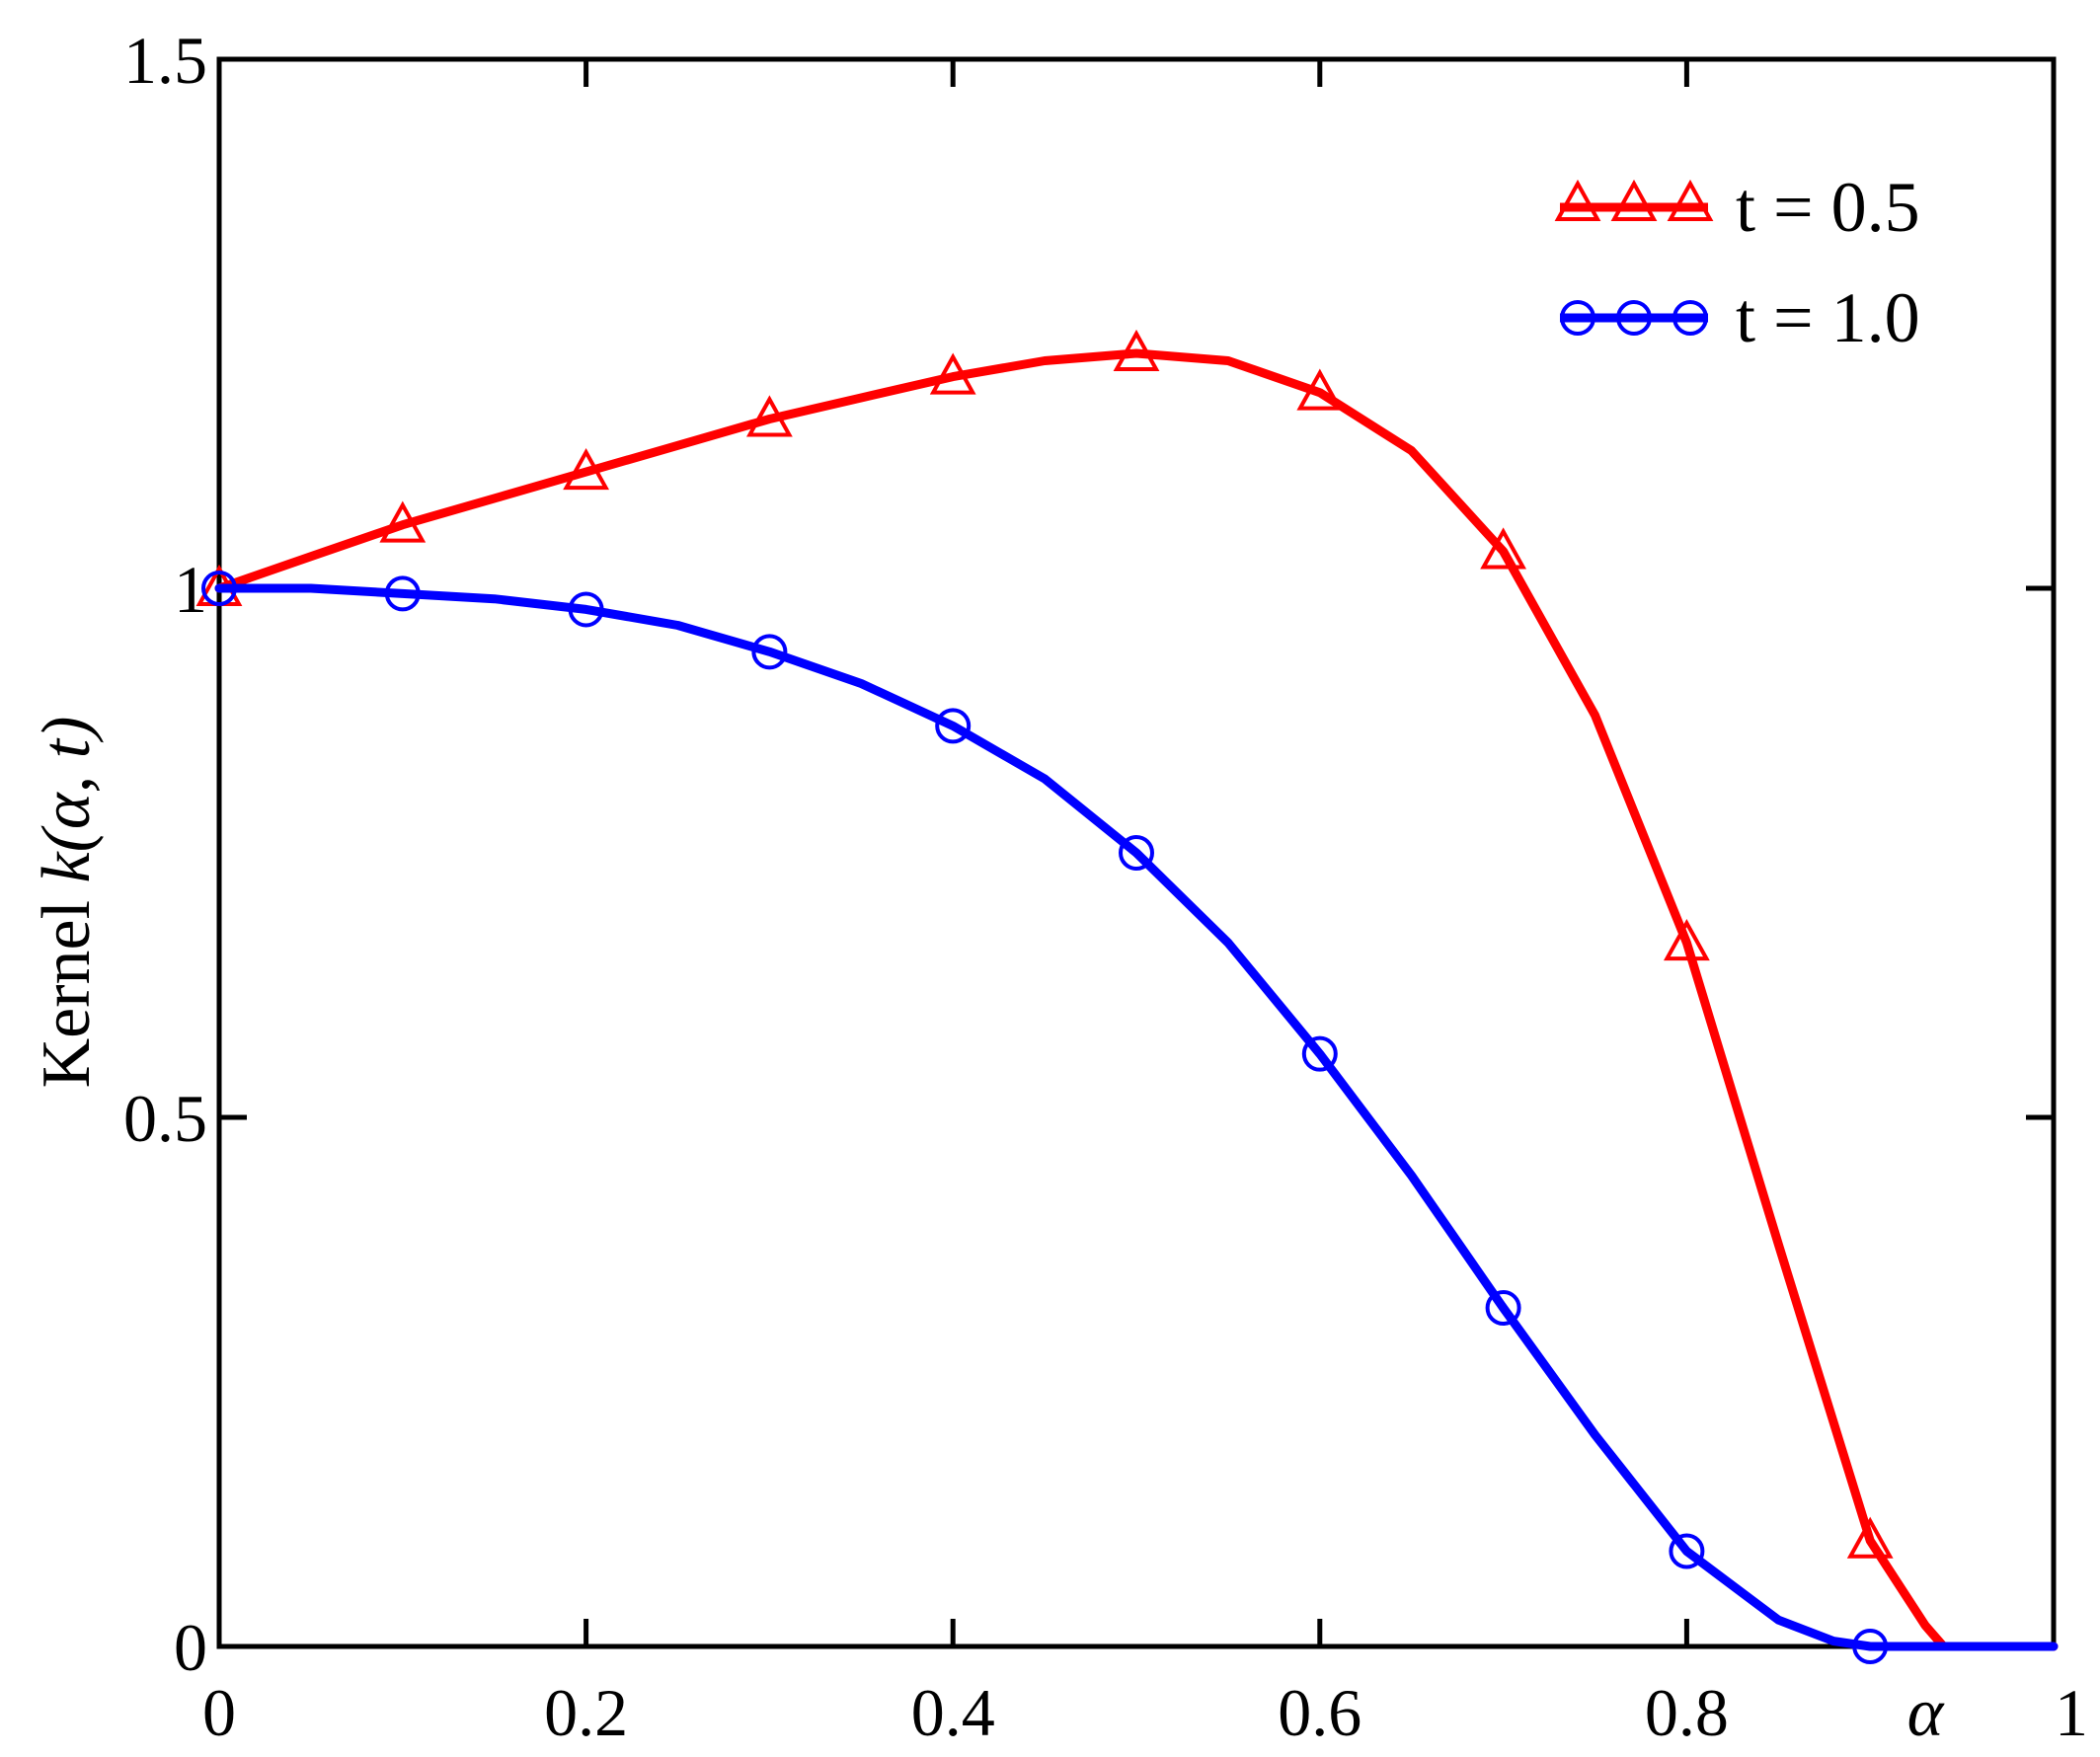 The width and height of the screenshot is (2100, 1757). What do you see at coordinates (1828, 208) in the screenshot?
I see `legend-label: t = 0.5` at bounding box center [1828, 208].